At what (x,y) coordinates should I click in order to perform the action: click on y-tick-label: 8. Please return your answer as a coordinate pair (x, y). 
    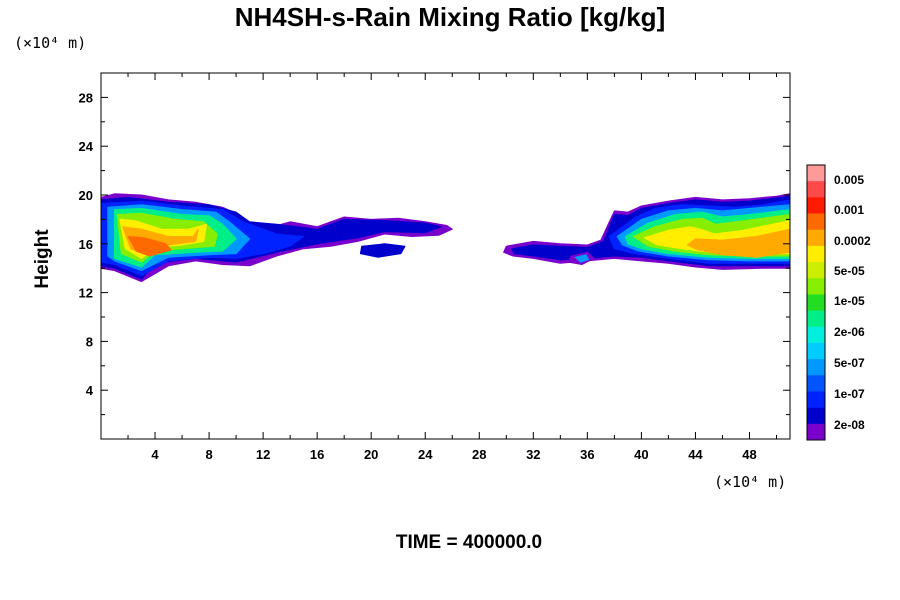
    Looking at the image, I should click on (89, 341).